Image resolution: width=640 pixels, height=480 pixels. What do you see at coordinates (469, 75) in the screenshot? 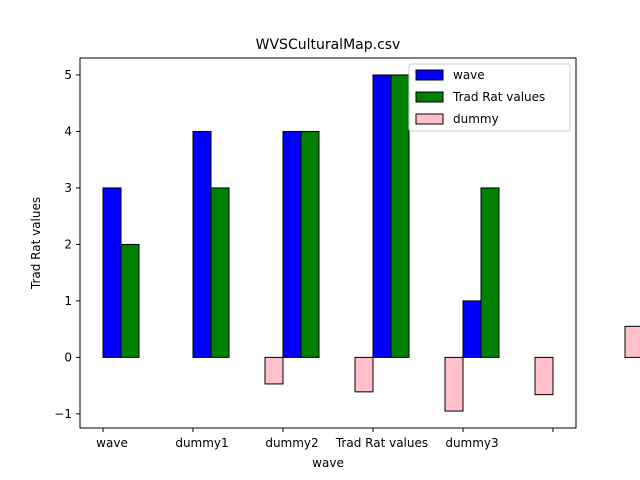
I see `legend-label-1: wave` at bounding box center [469, 75].